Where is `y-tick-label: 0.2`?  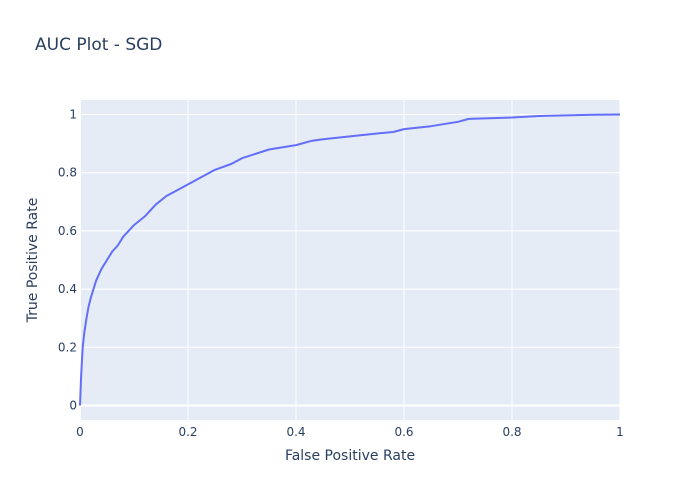
y-tick-label: 0.2 is located at coordinates (67, 347).